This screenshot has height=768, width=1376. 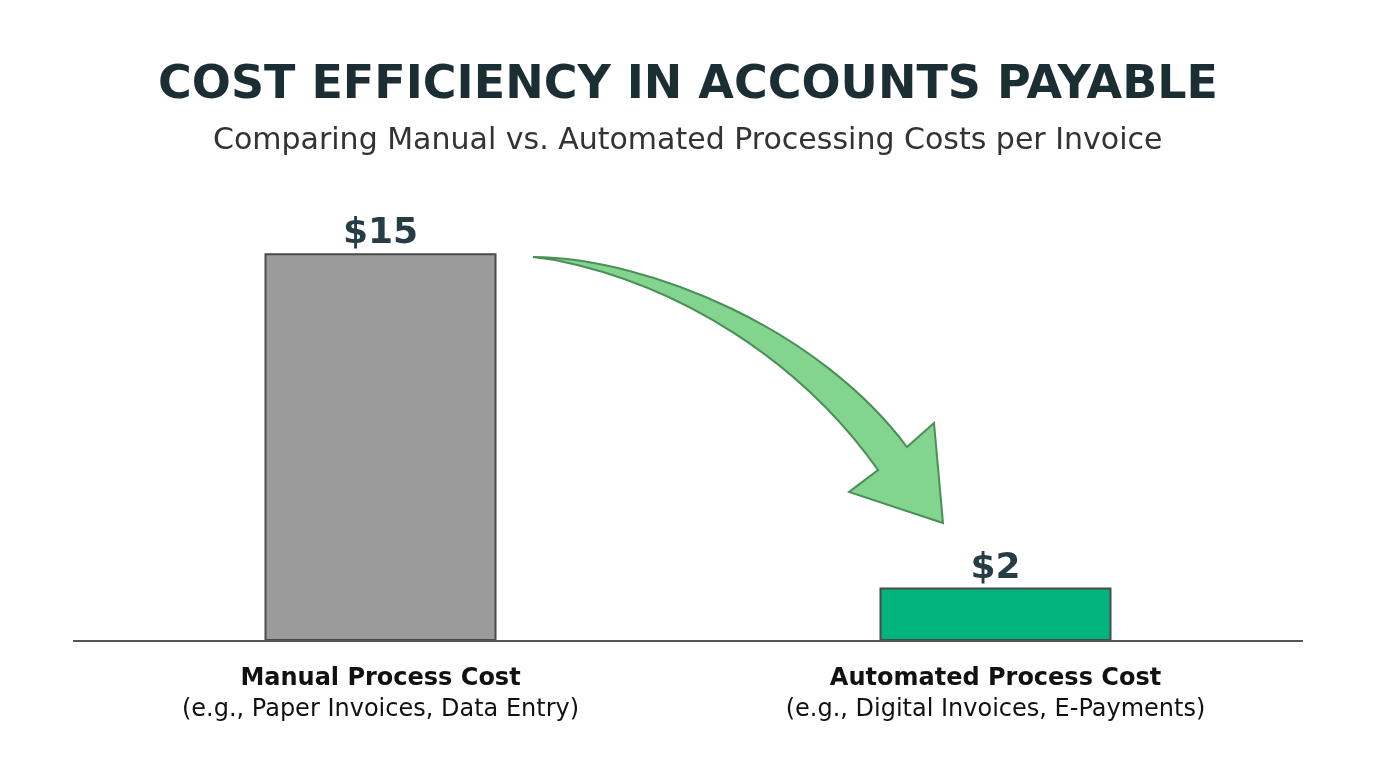 What do you see at coordinates (995, 565) in the screenshot?
I see `data-label: $2` at bounding box center [995, 565].